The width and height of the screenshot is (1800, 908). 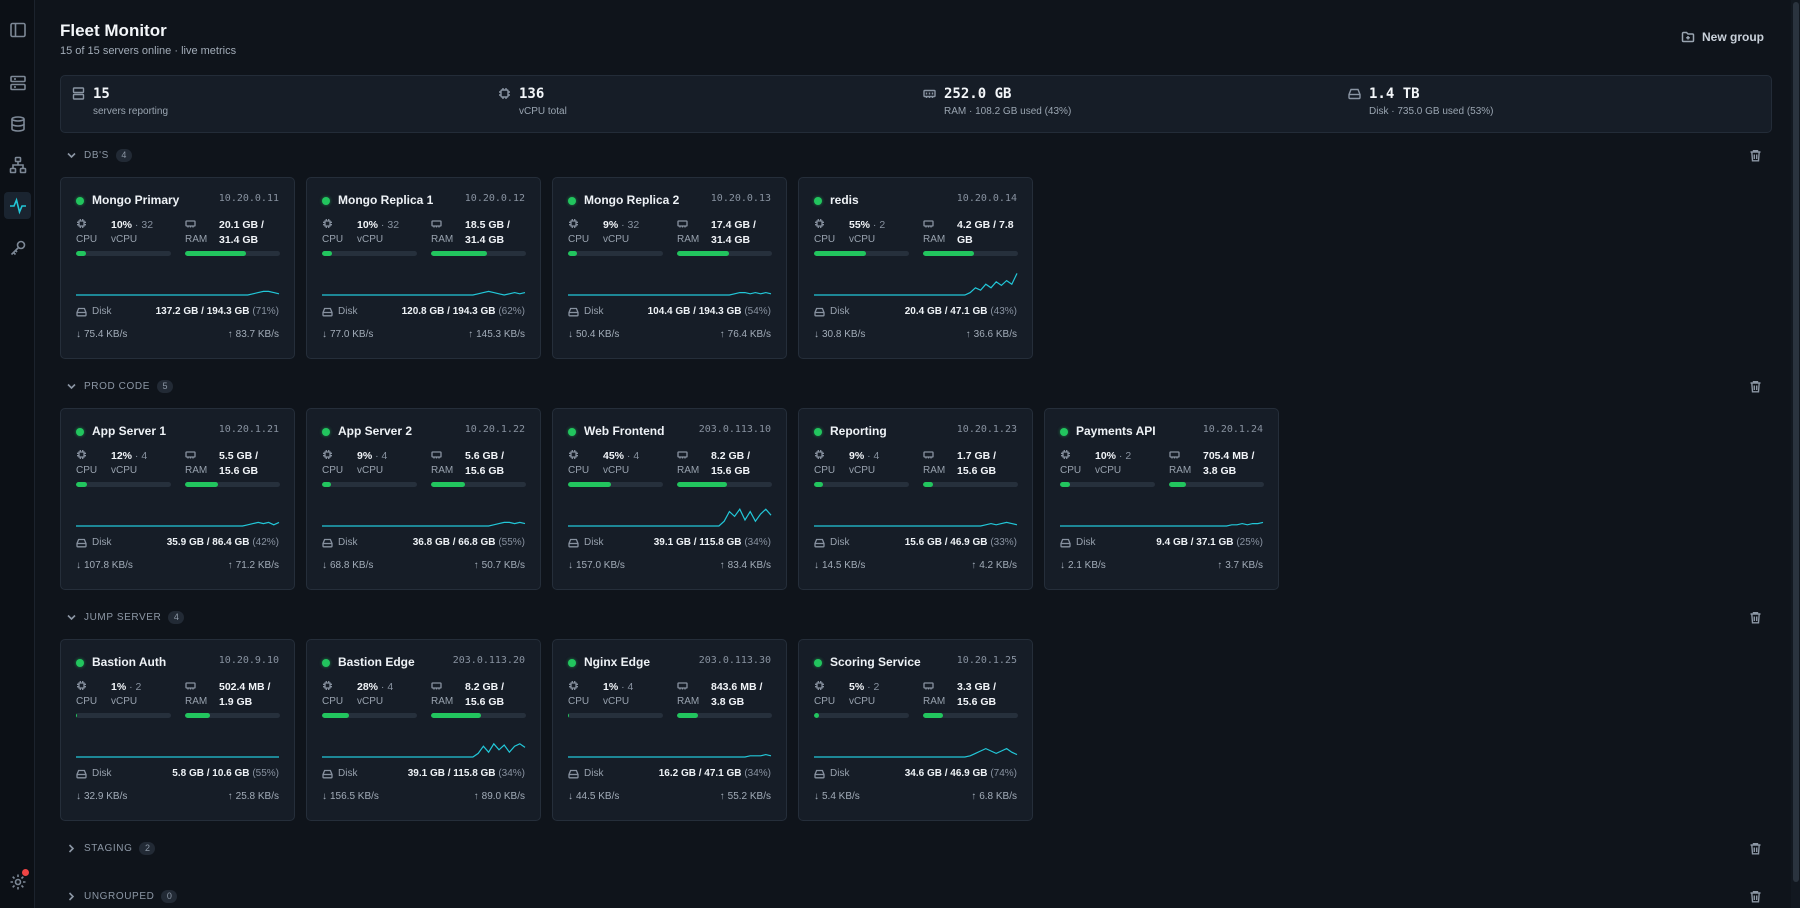 I want to click on disk-usage: 39.1 GB / 115.8 GB, so click(x=451, y=773).